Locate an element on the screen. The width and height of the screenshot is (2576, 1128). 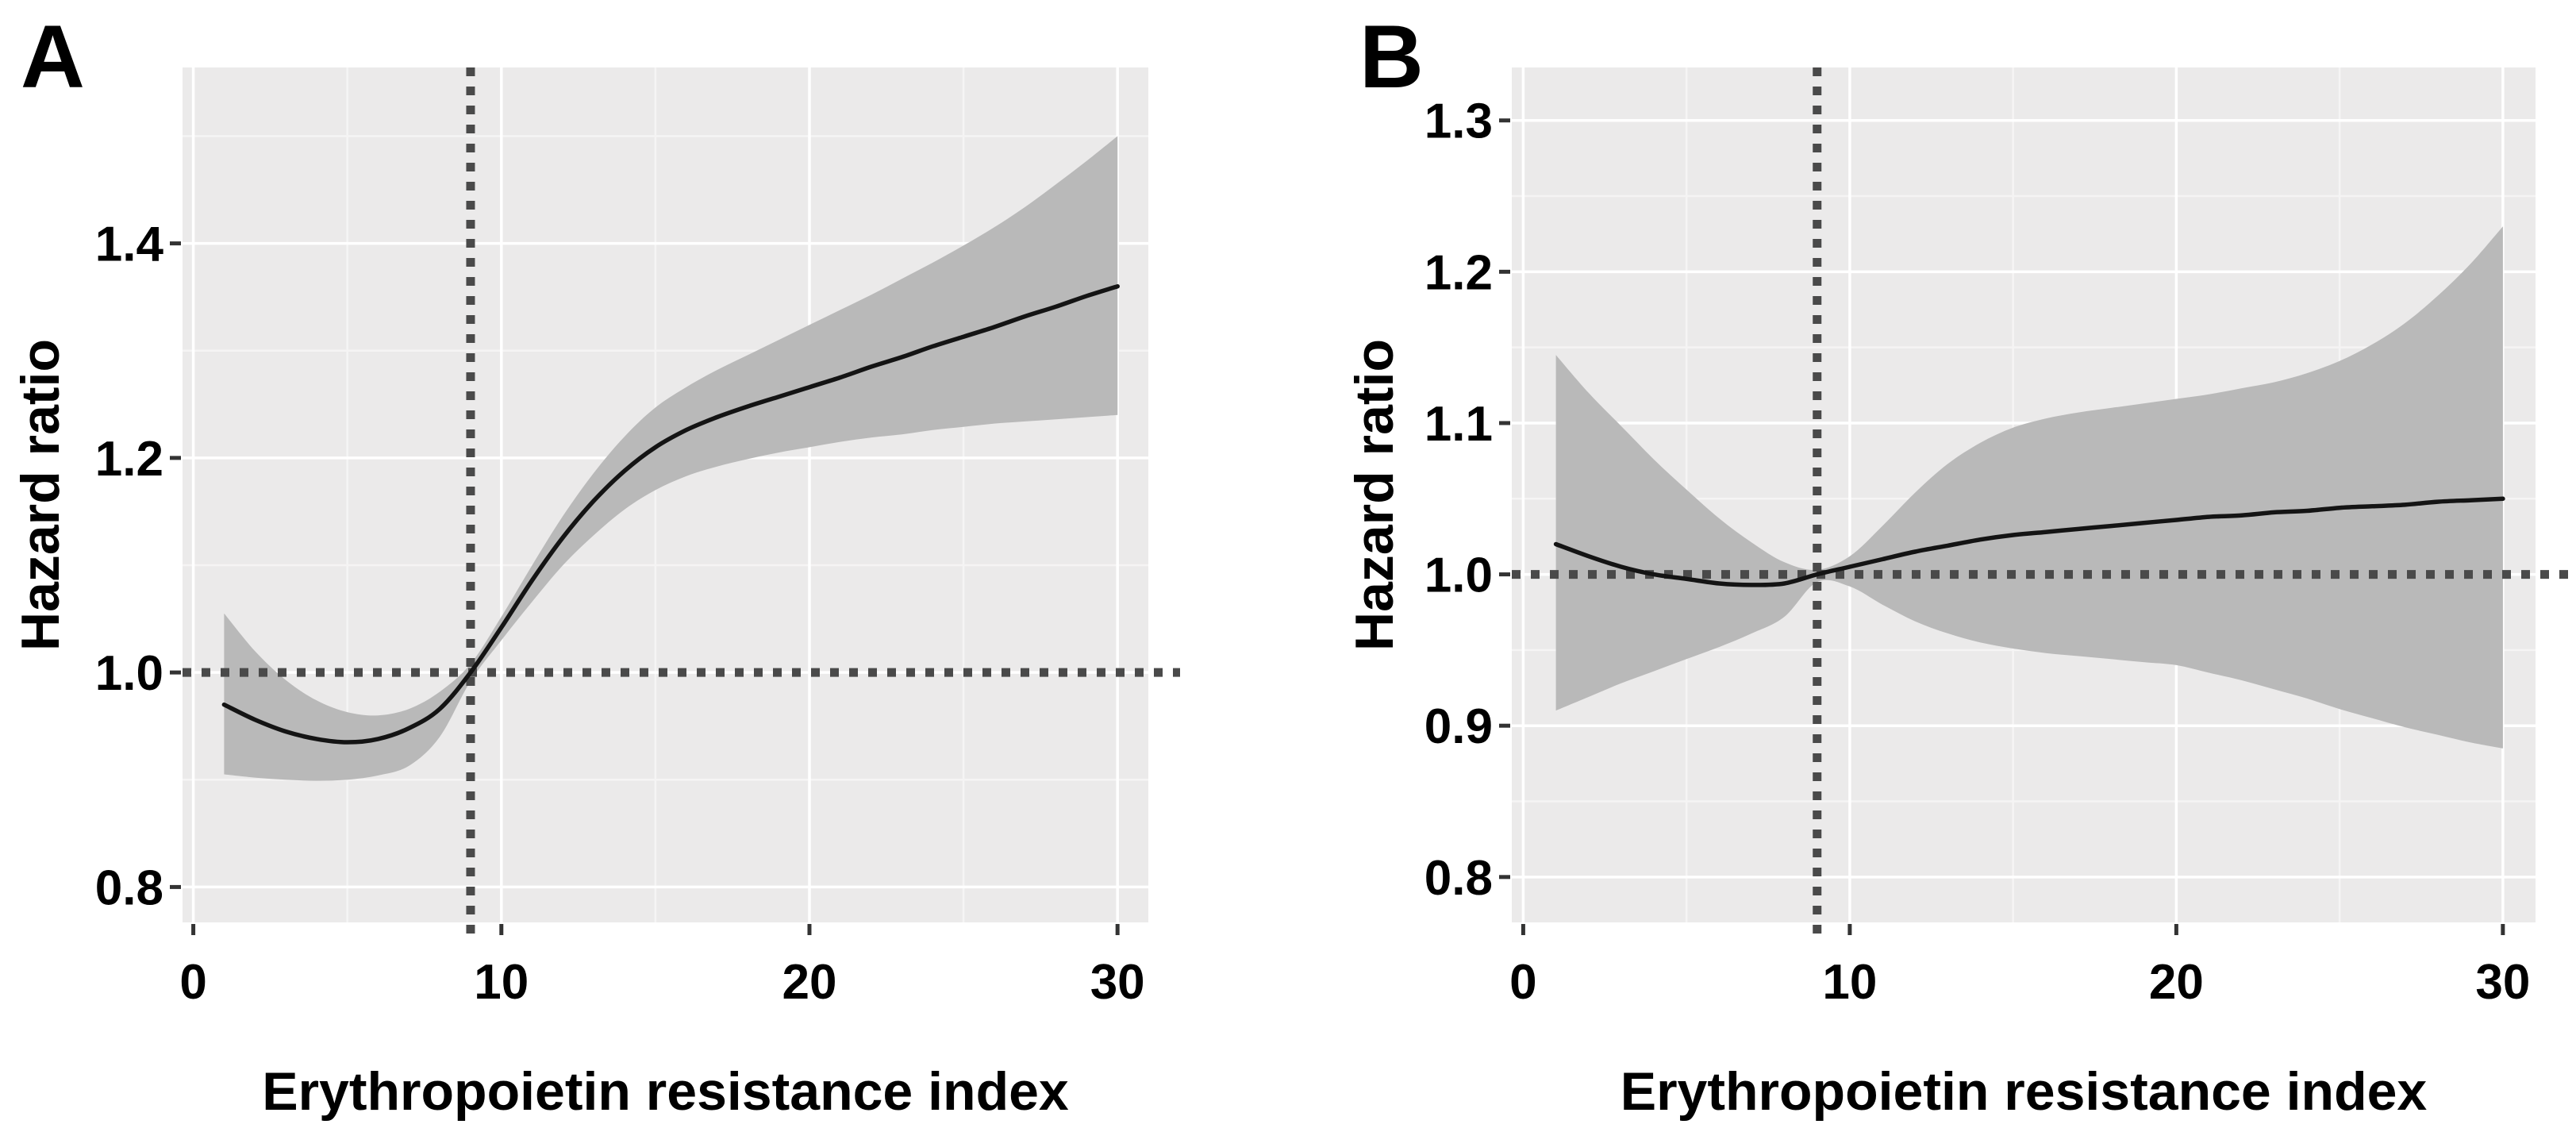
y-tick-label: 1.3 is located at coordinates (1458, 121).